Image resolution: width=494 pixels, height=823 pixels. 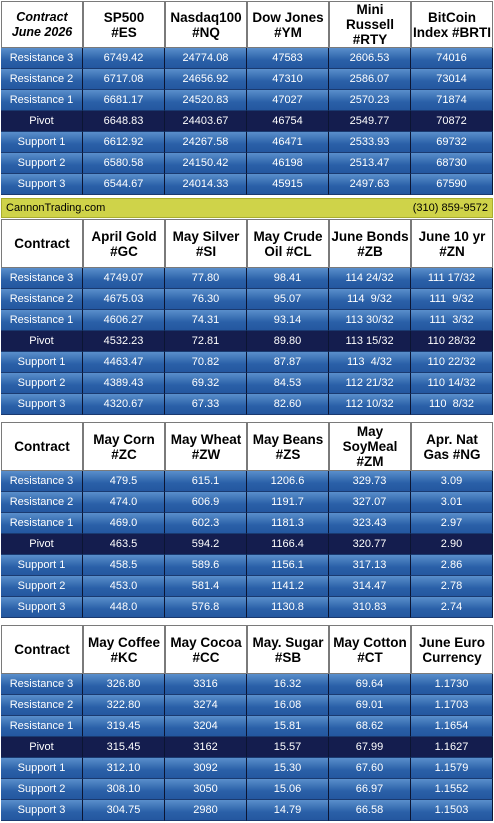 What do you see at coordinates (206, 523) in the screenshot?
I see `level-value: 602.3` at bounding box center [206, 523].